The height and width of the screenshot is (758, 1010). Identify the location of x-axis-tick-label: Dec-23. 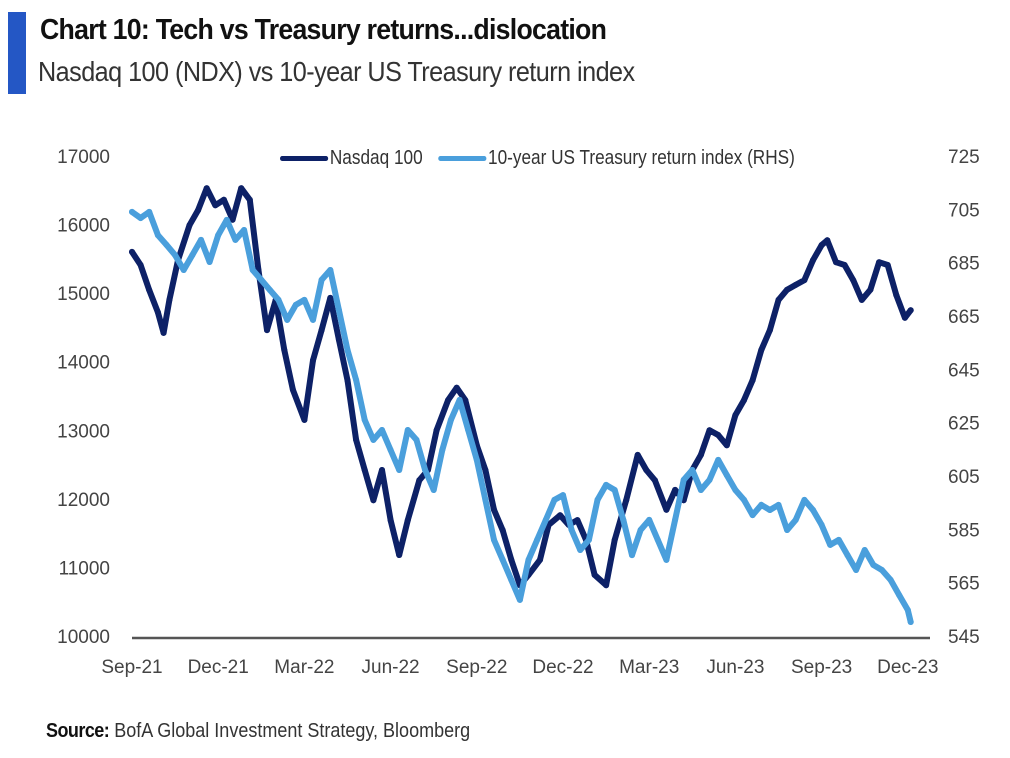
(907, 667).